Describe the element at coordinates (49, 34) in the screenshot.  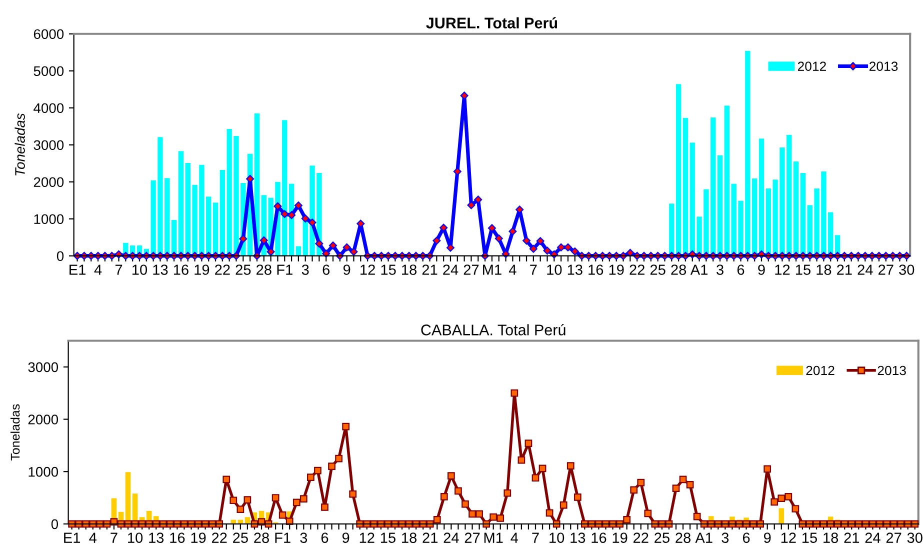
I see `y-tick-label: 6000` at that location.